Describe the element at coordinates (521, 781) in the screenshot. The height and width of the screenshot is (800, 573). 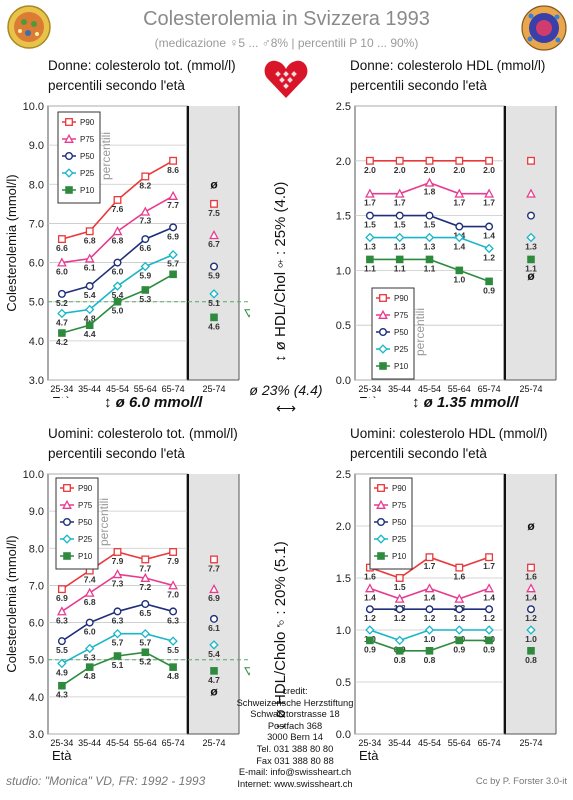
I see `footer-license: Cc by P. Forster 3.0-it` at that location.